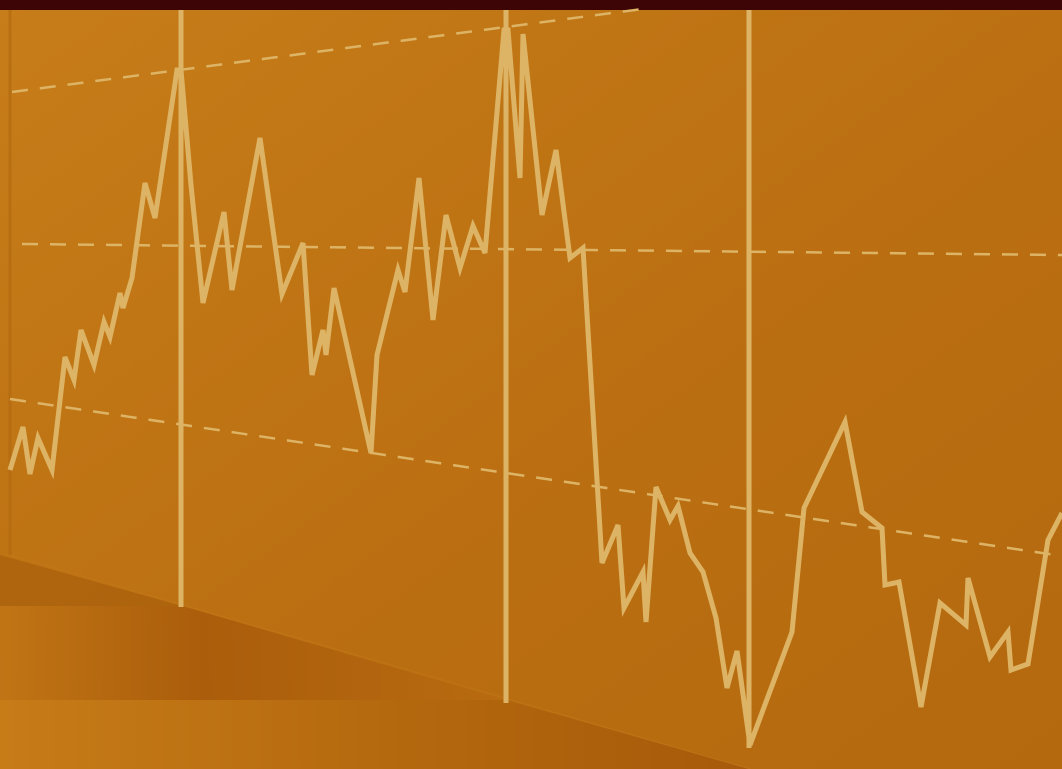 This screenshot has width=1062, height=769. What do you see at coordinates (91, 580) in the screenshot?
I see `floor-panel-left` at bounding box center [91, 580].